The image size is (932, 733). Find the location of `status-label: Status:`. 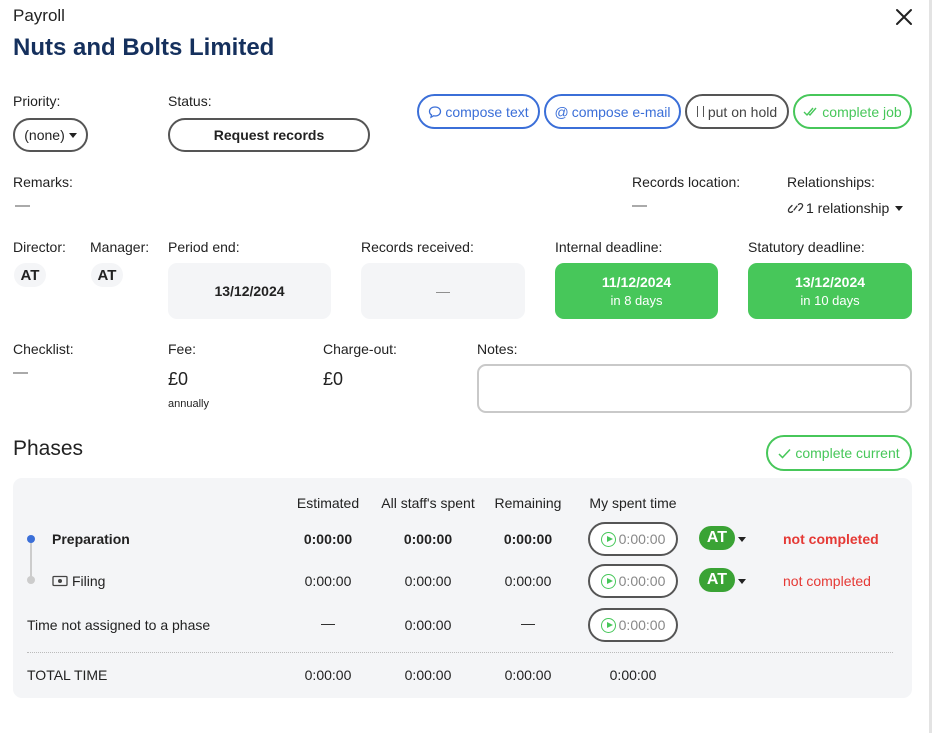

status-label: Status: is located at coordinates (190, 101).